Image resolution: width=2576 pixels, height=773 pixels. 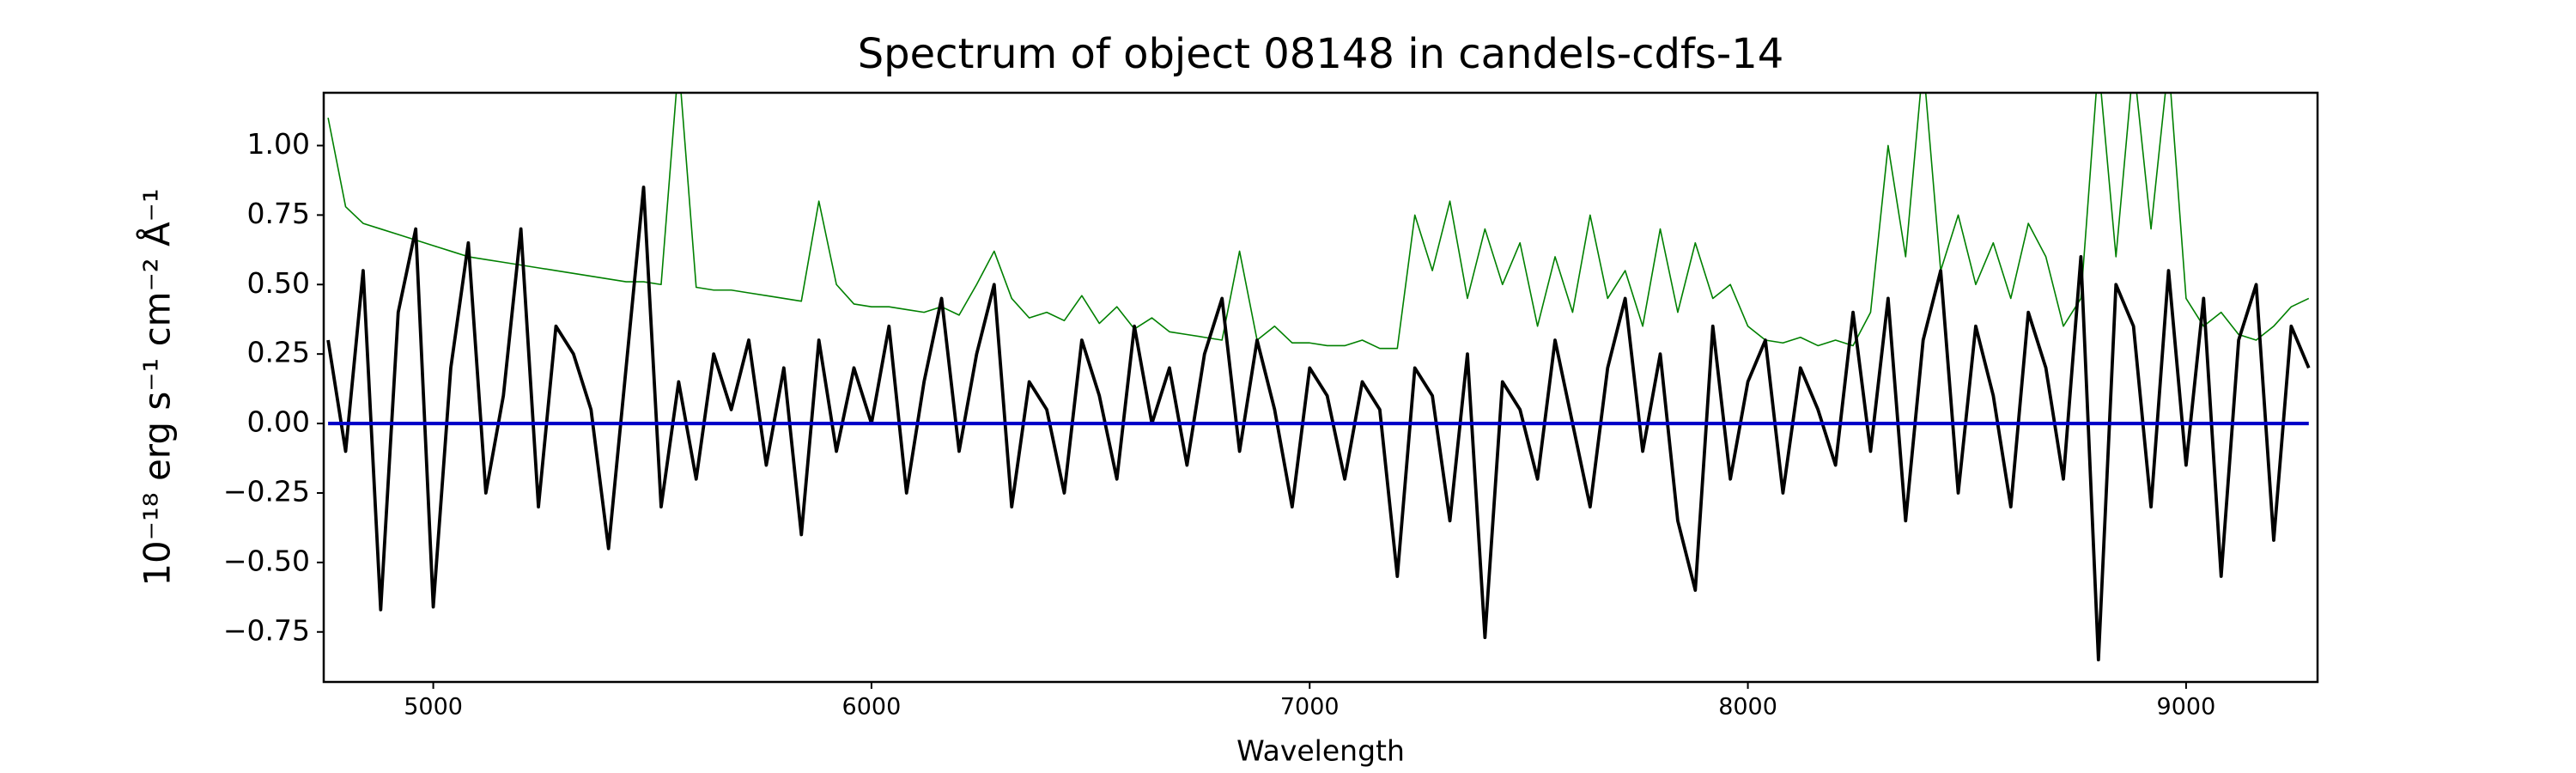 I want to click on y-tick-label: 1.00, so click(x=279, y=144).